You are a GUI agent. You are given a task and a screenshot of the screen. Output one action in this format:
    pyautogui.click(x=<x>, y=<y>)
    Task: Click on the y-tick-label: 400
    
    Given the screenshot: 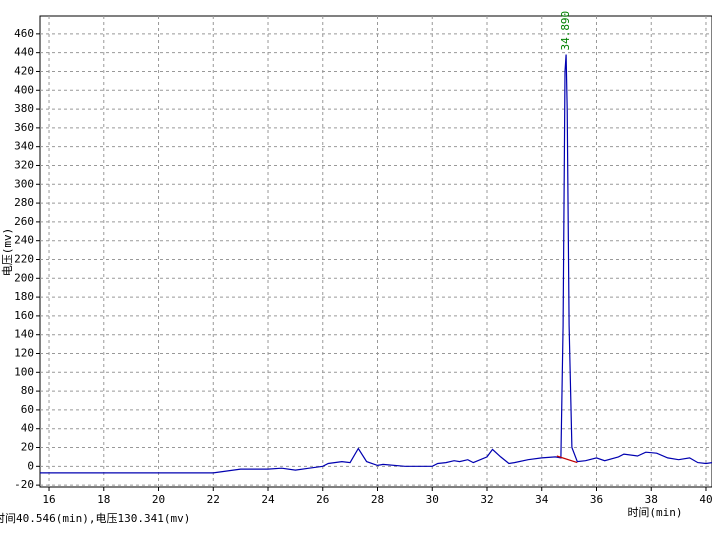 What is the action you would take?
    pyautogui.click(x=24, y=89)
    